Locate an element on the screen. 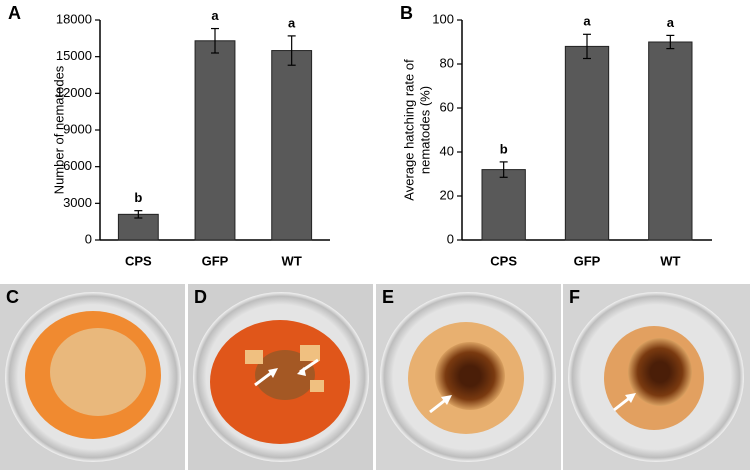 The image size is (750, 470). panel-label: D is located at coordinates (200, 297).